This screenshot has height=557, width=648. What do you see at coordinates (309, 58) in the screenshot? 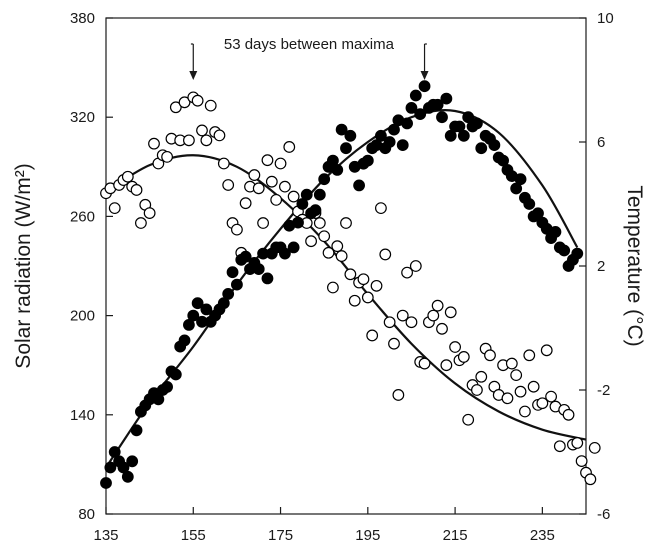
I see `annotation: 53 days between maxima` at bounding box center [309, 58].